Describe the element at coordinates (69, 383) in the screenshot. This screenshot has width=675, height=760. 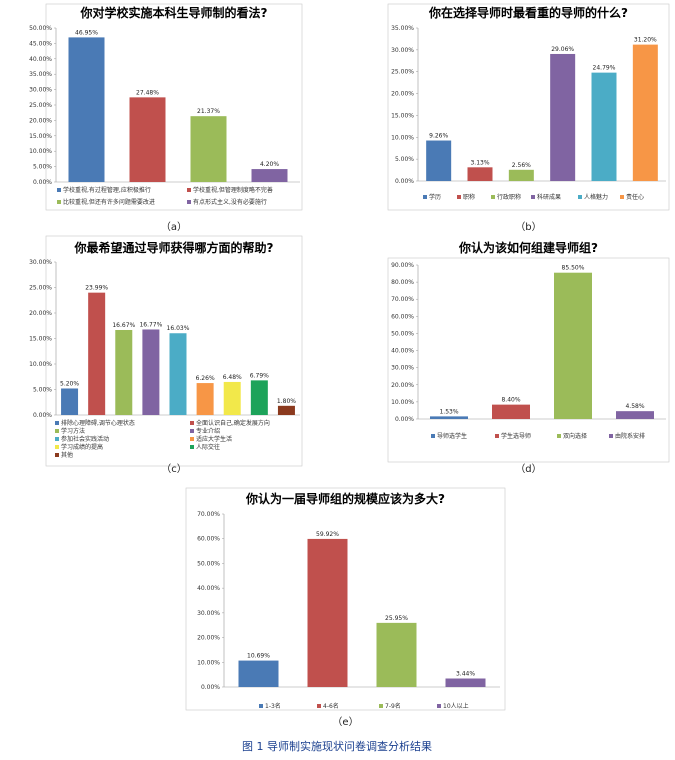
I see `data-label: 5.20%` at that location.